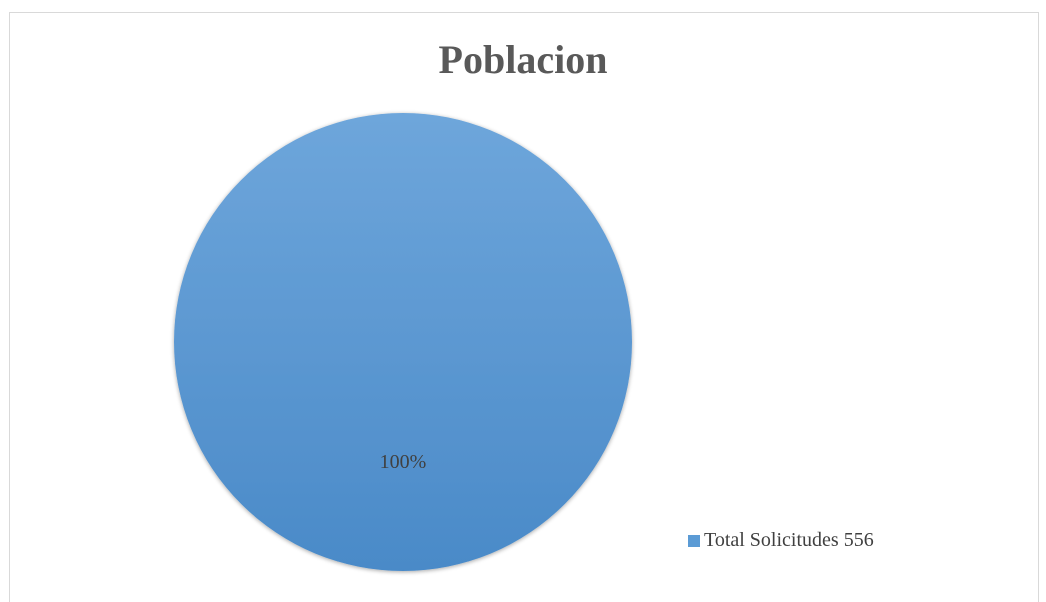  I want to click on legend-swatch, so click(694, 540).